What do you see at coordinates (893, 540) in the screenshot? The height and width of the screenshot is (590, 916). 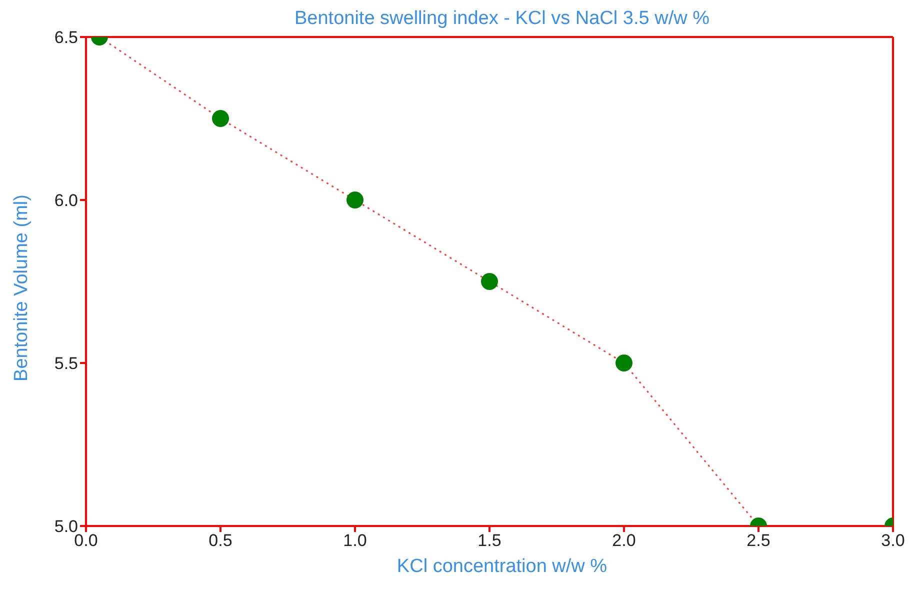 I see `x-tick-label: 3.0` at bounding box center [893, 540].